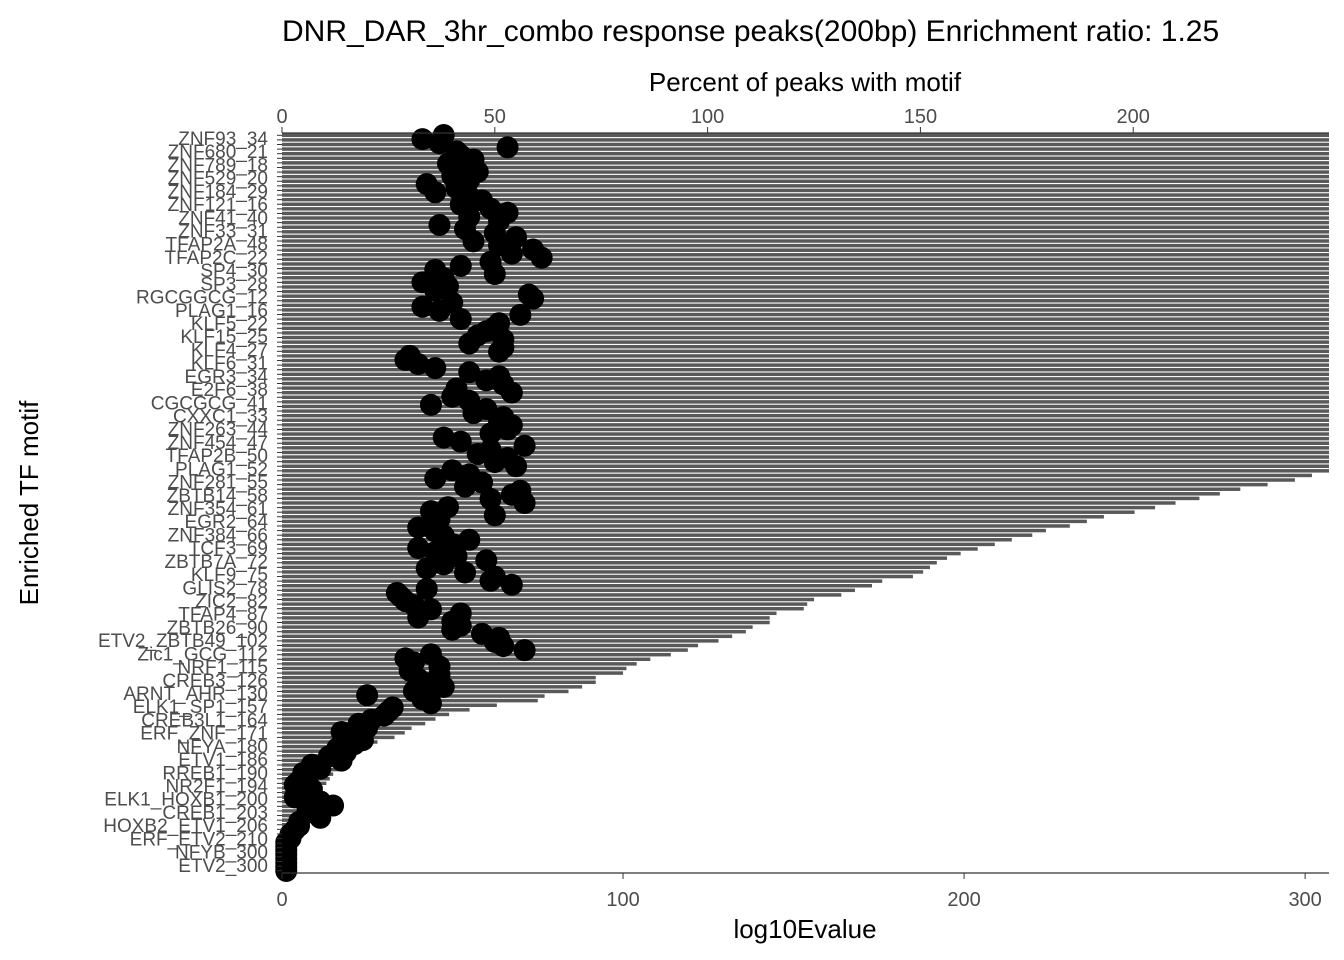 The width and height of the screenshot is (1344, 960). I want to click on y-label-24: TFAP2B_50, so click(217, 456).